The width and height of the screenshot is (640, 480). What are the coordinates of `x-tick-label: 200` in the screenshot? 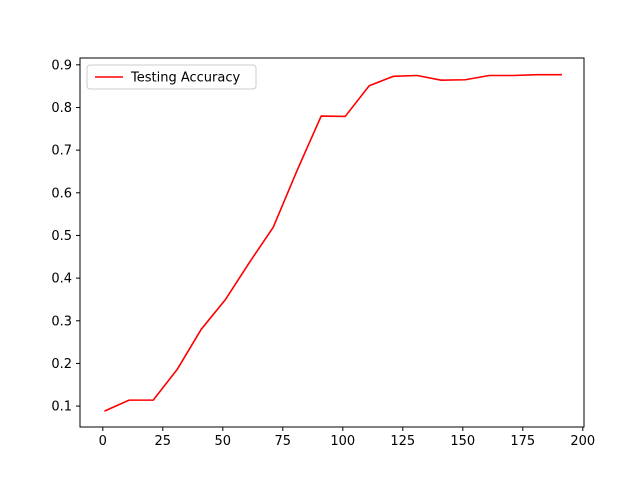 It's located at (582, 441).